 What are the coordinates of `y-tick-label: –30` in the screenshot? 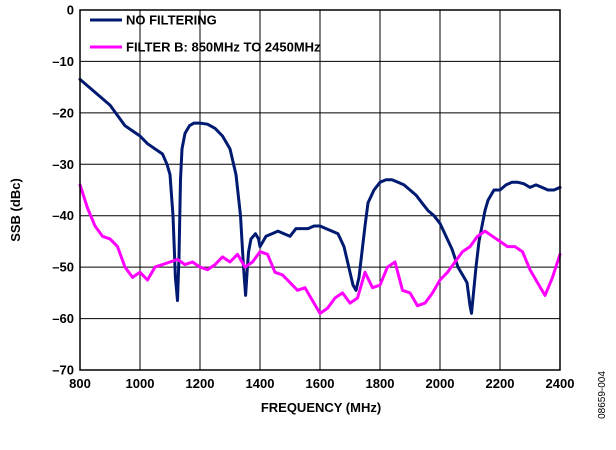 It's located at (63, 164).